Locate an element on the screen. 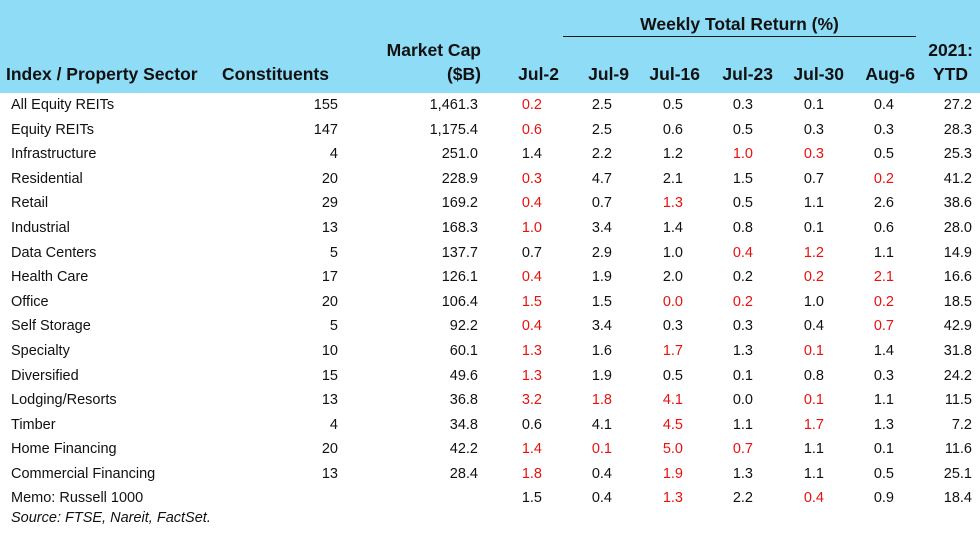  ytd-cell: 7.2 is located at coordinates (961, 424).